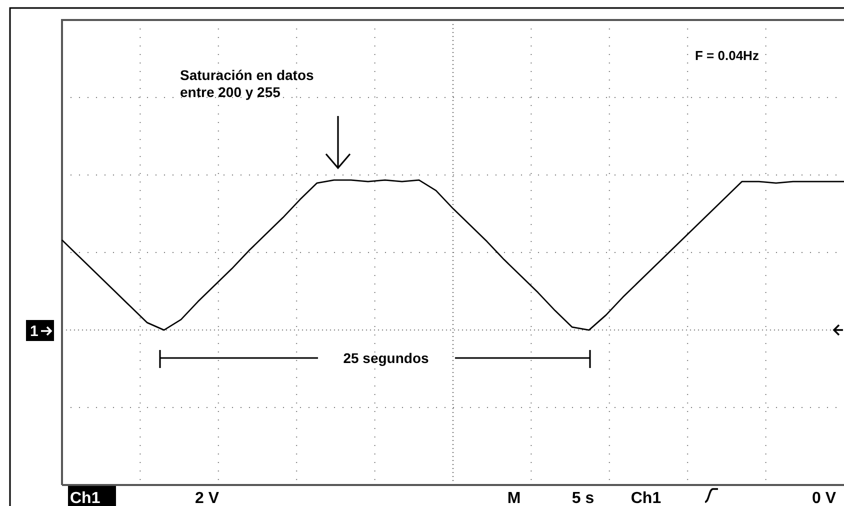 The image size is (844, 506). I want to click on text: 2 V, so click(207, 498).